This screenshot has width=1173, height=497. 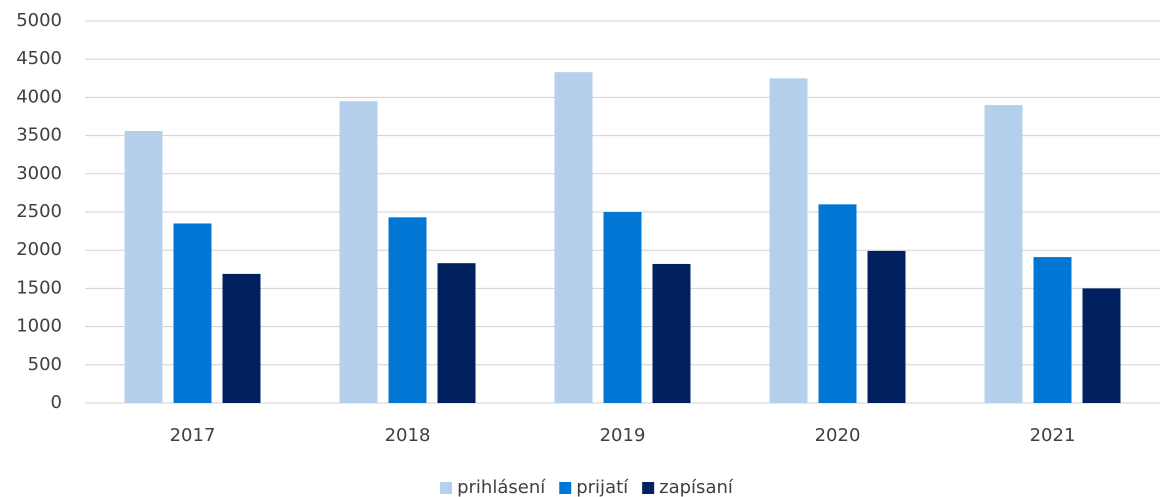 I want to click on legend-label: prihlásení, so click(x=501, y=487).